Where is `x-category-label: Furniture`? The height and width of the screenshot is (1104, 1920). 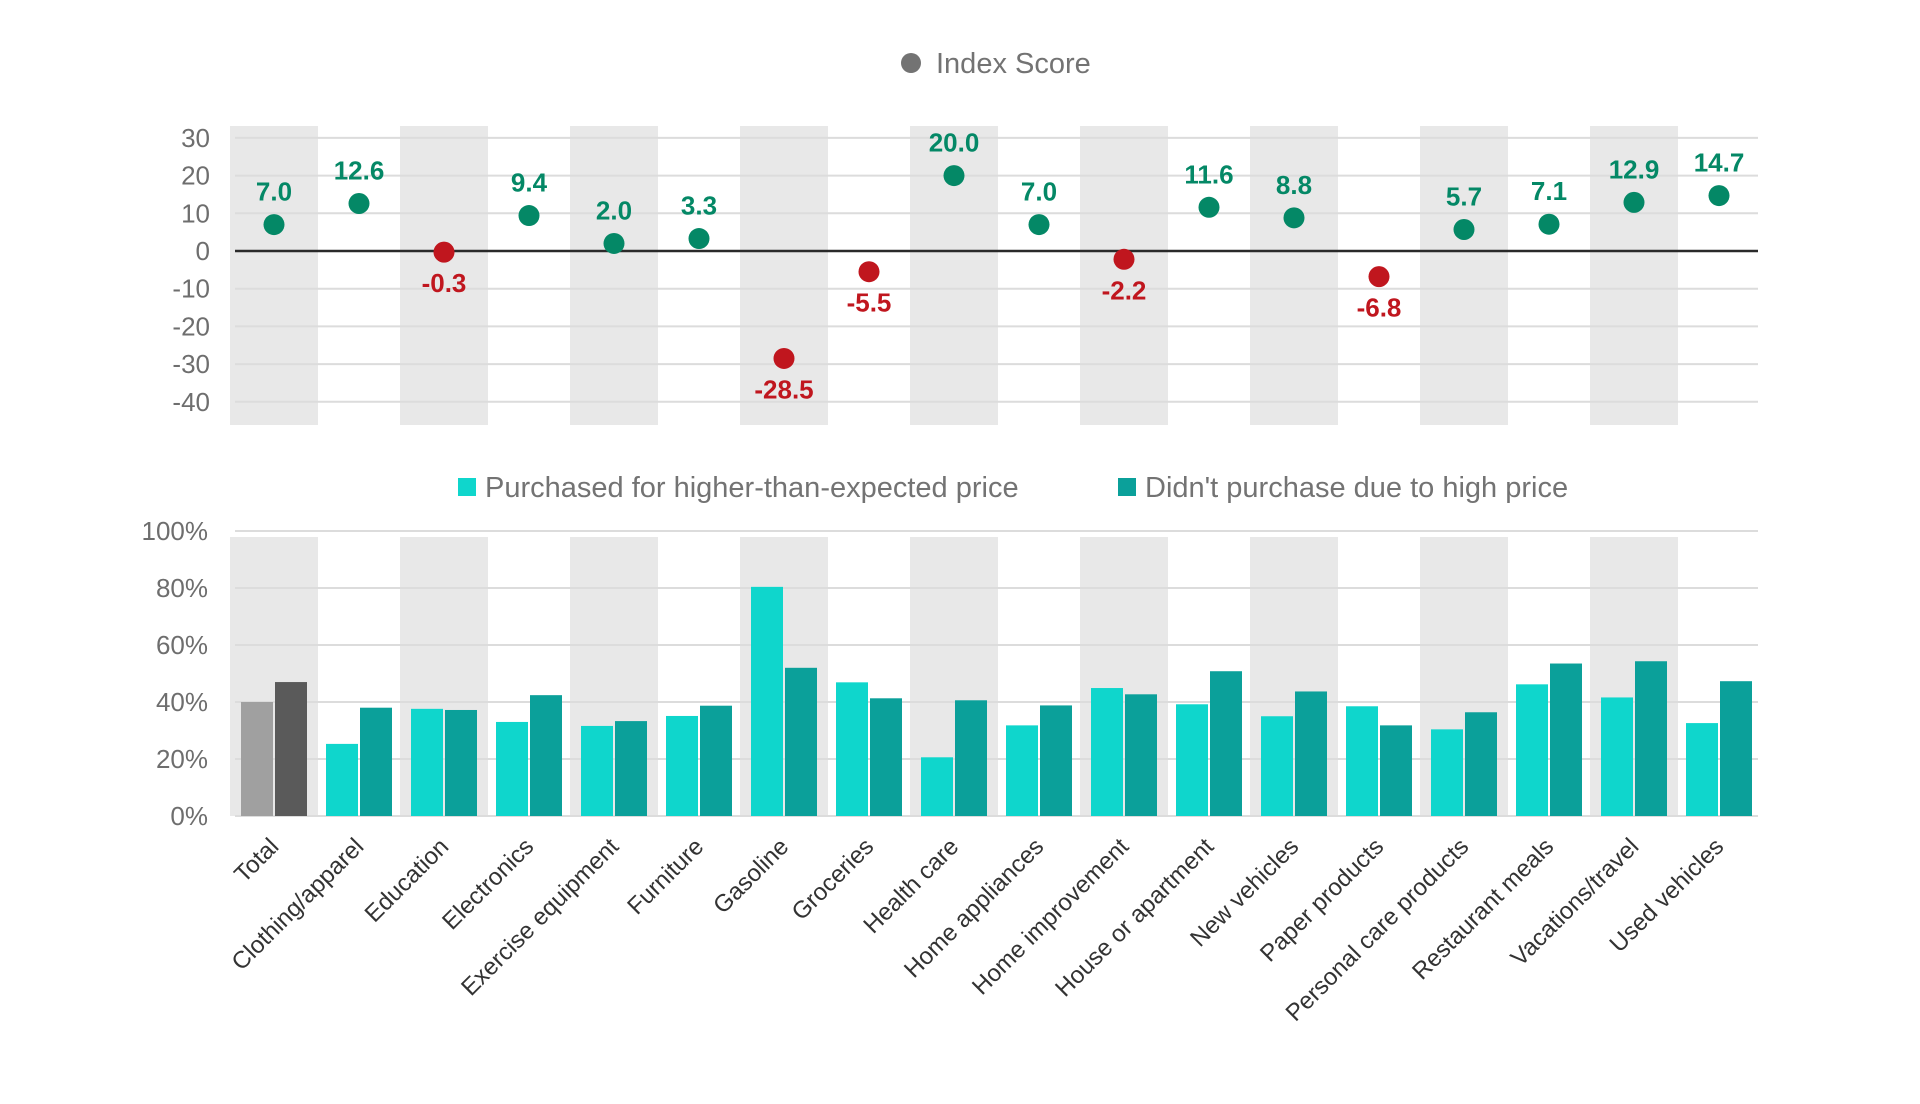
x-category-label: Furniture is located at coordinates (665, 876).